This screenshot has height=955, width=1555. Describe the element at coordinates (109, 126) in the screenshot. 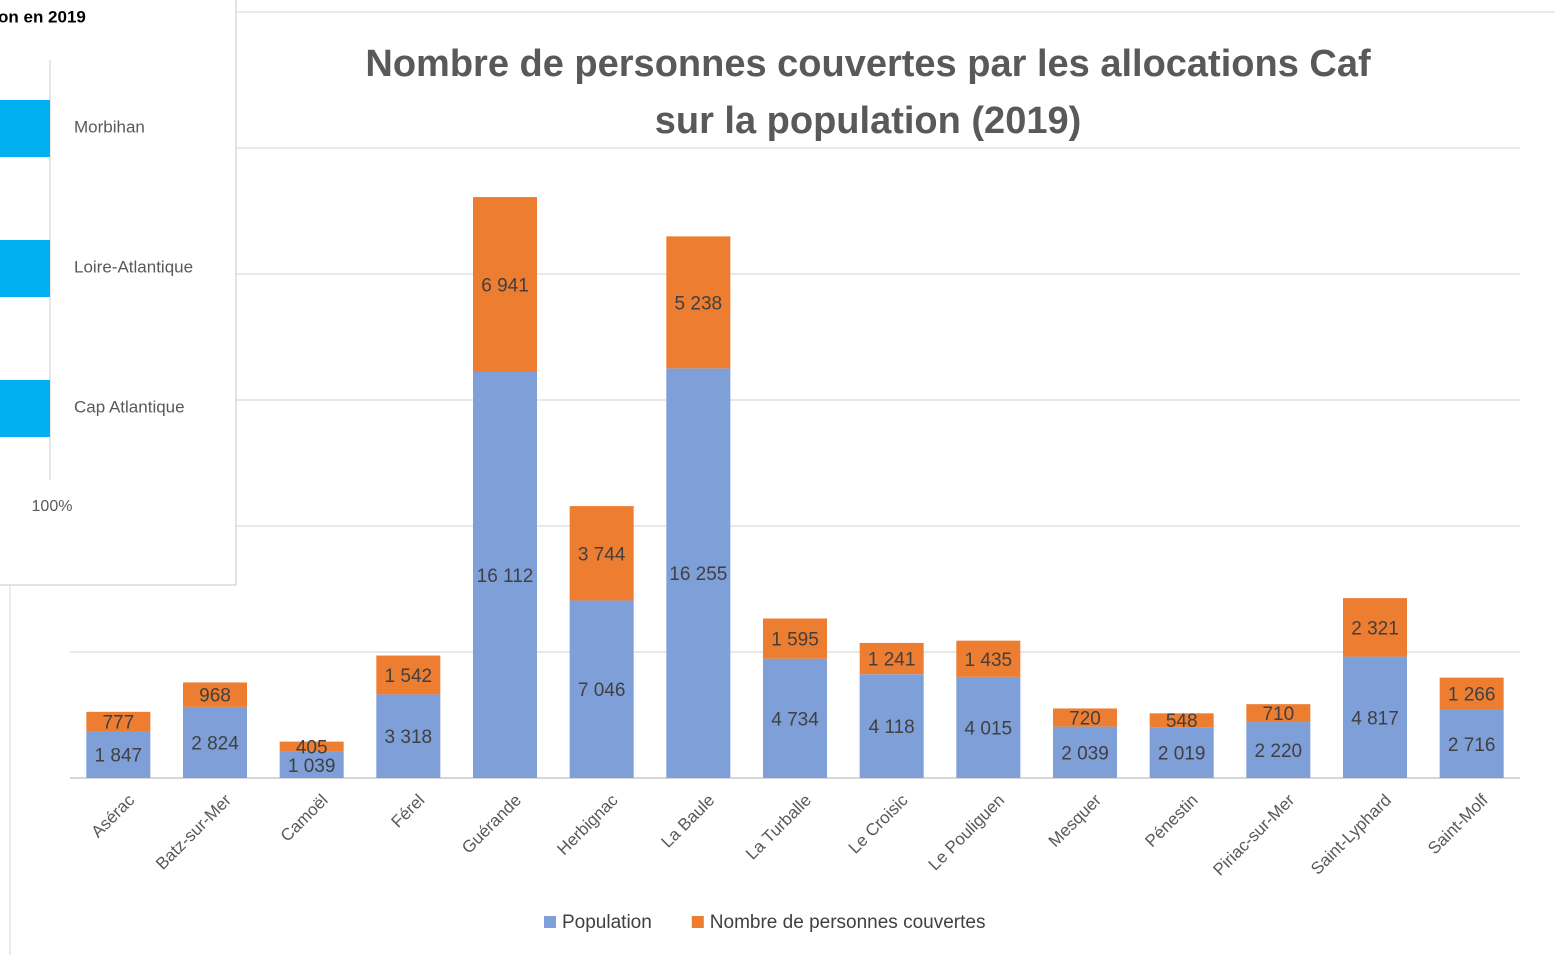

I see `y-tick-label: Morbihan` at that location.